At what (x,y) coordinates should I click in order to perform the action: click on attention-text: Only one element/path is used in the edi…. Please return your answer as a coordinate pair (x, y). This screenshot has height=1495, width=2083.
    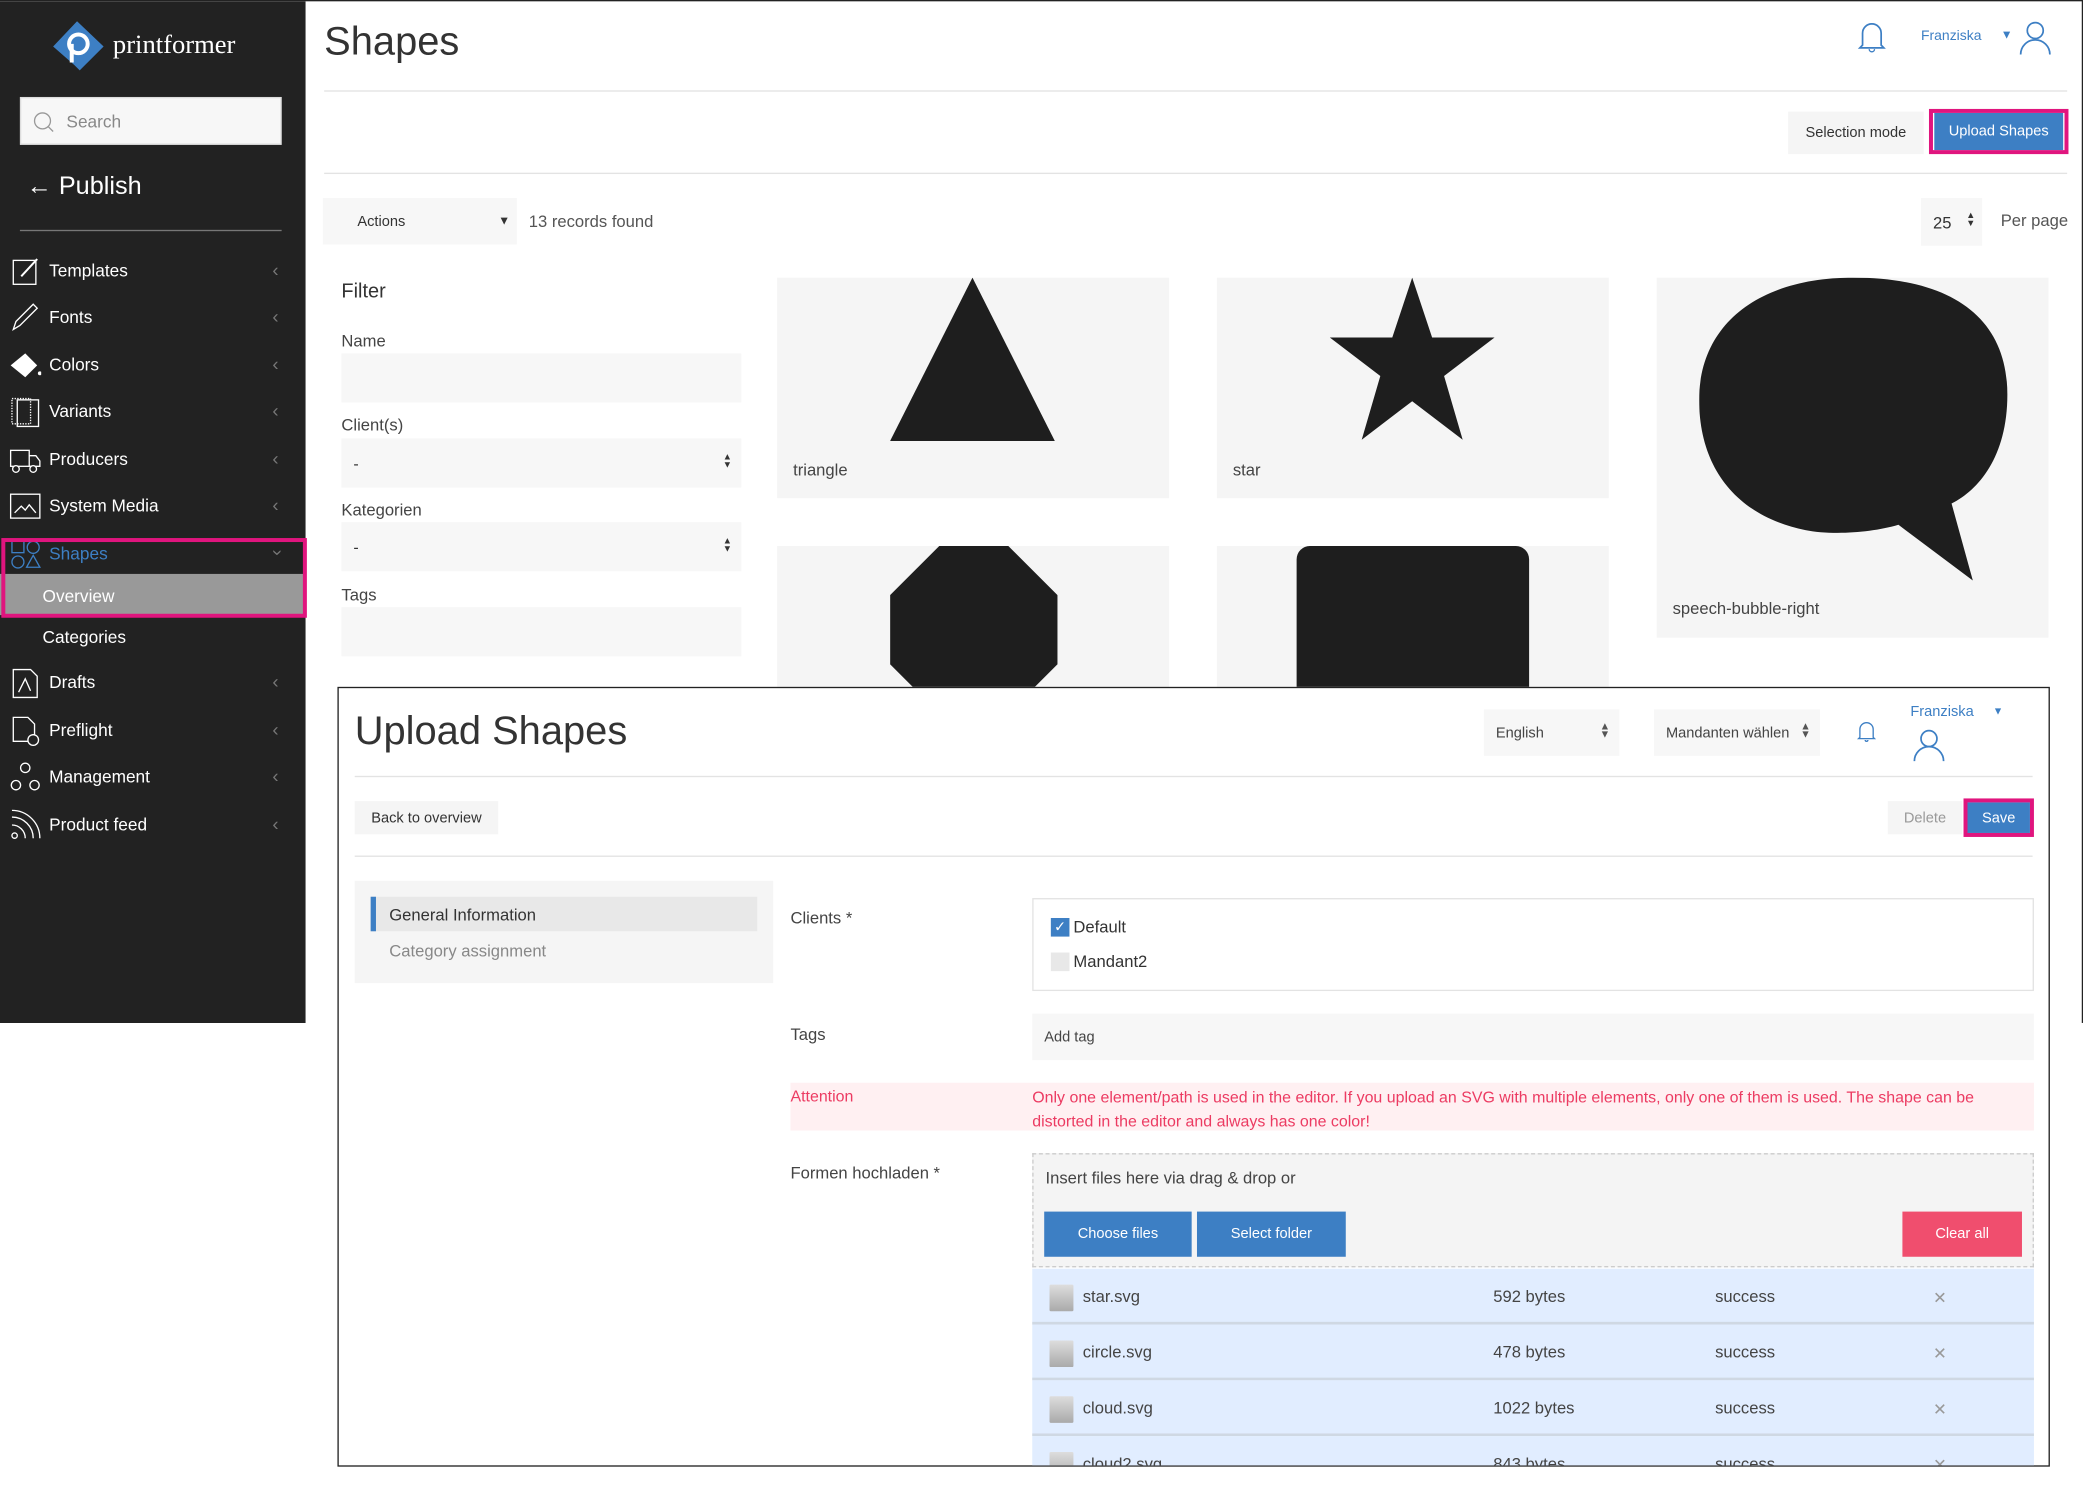
    Looking at the image, I should click on (1503, 1109).